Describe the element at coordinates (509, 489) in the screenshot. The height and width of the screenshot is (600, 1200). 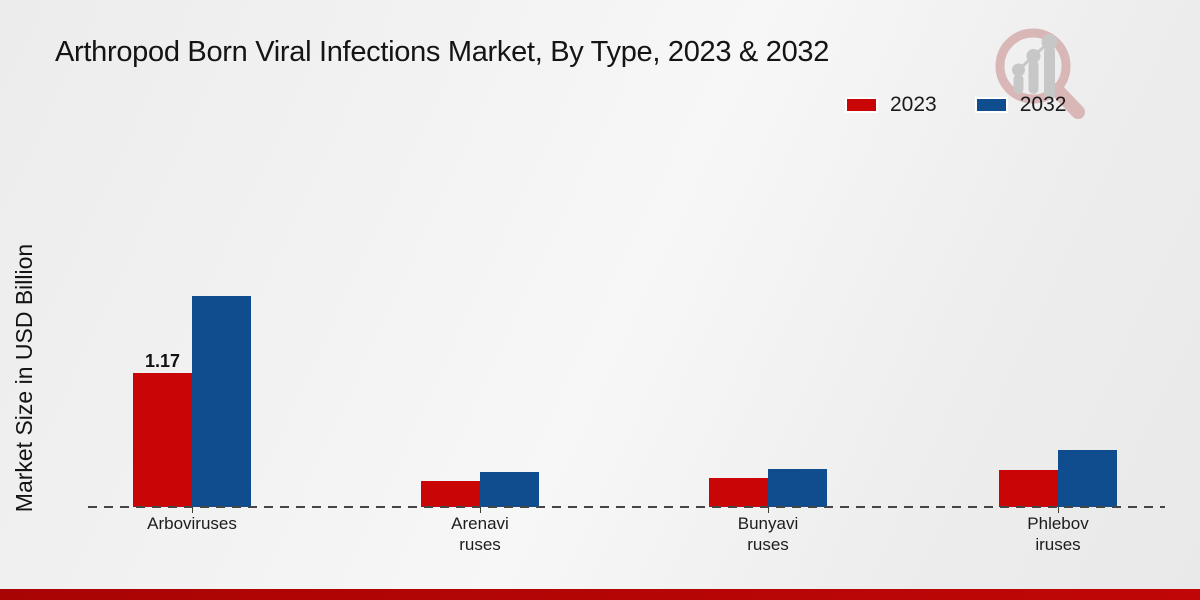
I see `bar-2032-arenaviruses` at that location.